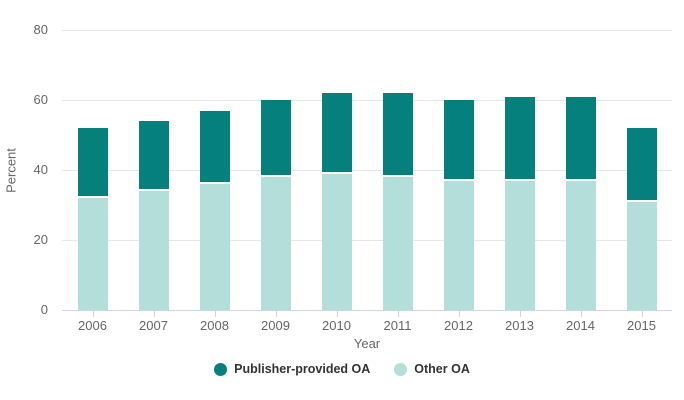  Describe the element at coordinates (214, 147) in the screenshot. I see `bar-segment-publisher-provided-oa-2008` at that location.